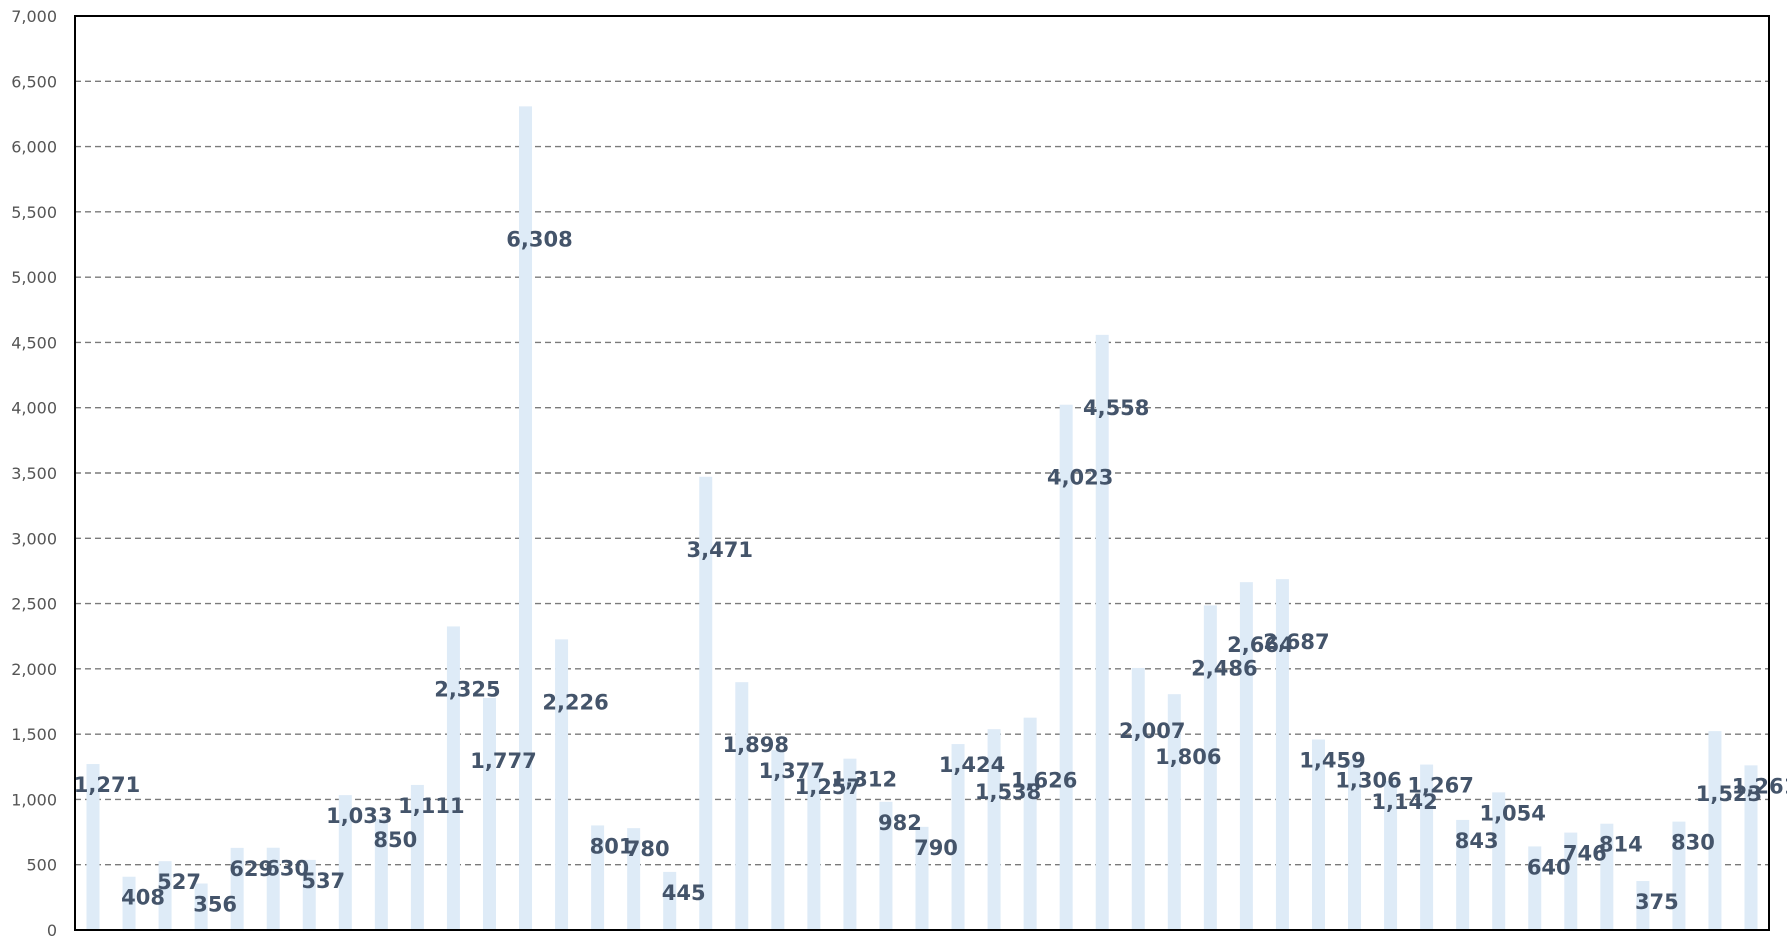  Describe the element at coordinates (612, 846) in the screenshot. I see `data-label: 801` at that location.